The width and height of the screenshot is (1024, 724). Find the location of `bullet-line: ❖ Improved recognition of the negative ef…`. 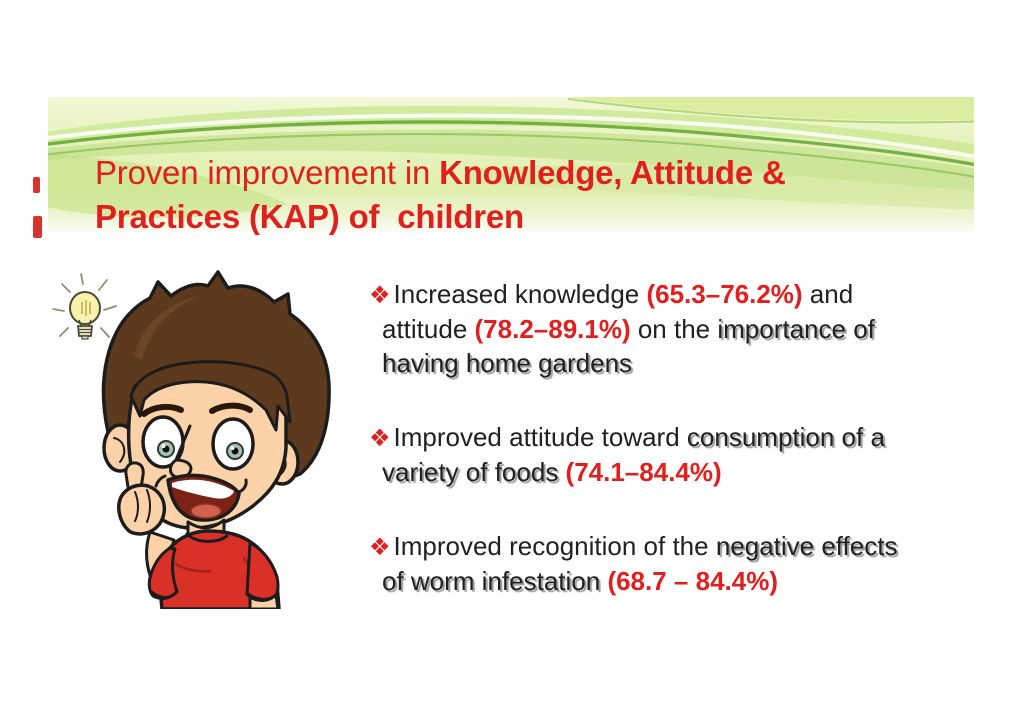

bullet-line: ❖ Improved recognition of the negative ef… is located at coordinates (681, 546).